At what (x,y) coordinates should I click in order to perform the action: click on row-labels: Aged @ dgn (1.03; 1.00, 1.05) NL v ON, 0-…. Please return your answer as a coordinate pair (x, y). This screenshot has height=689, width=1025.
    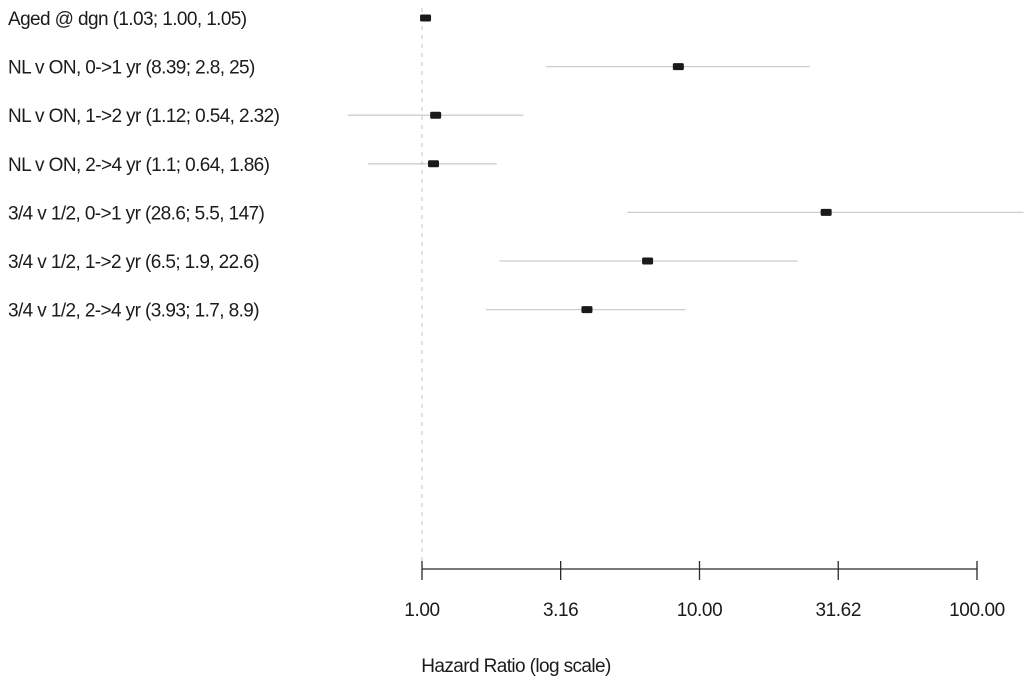
    Looking at the image, I should click on (144, 165).